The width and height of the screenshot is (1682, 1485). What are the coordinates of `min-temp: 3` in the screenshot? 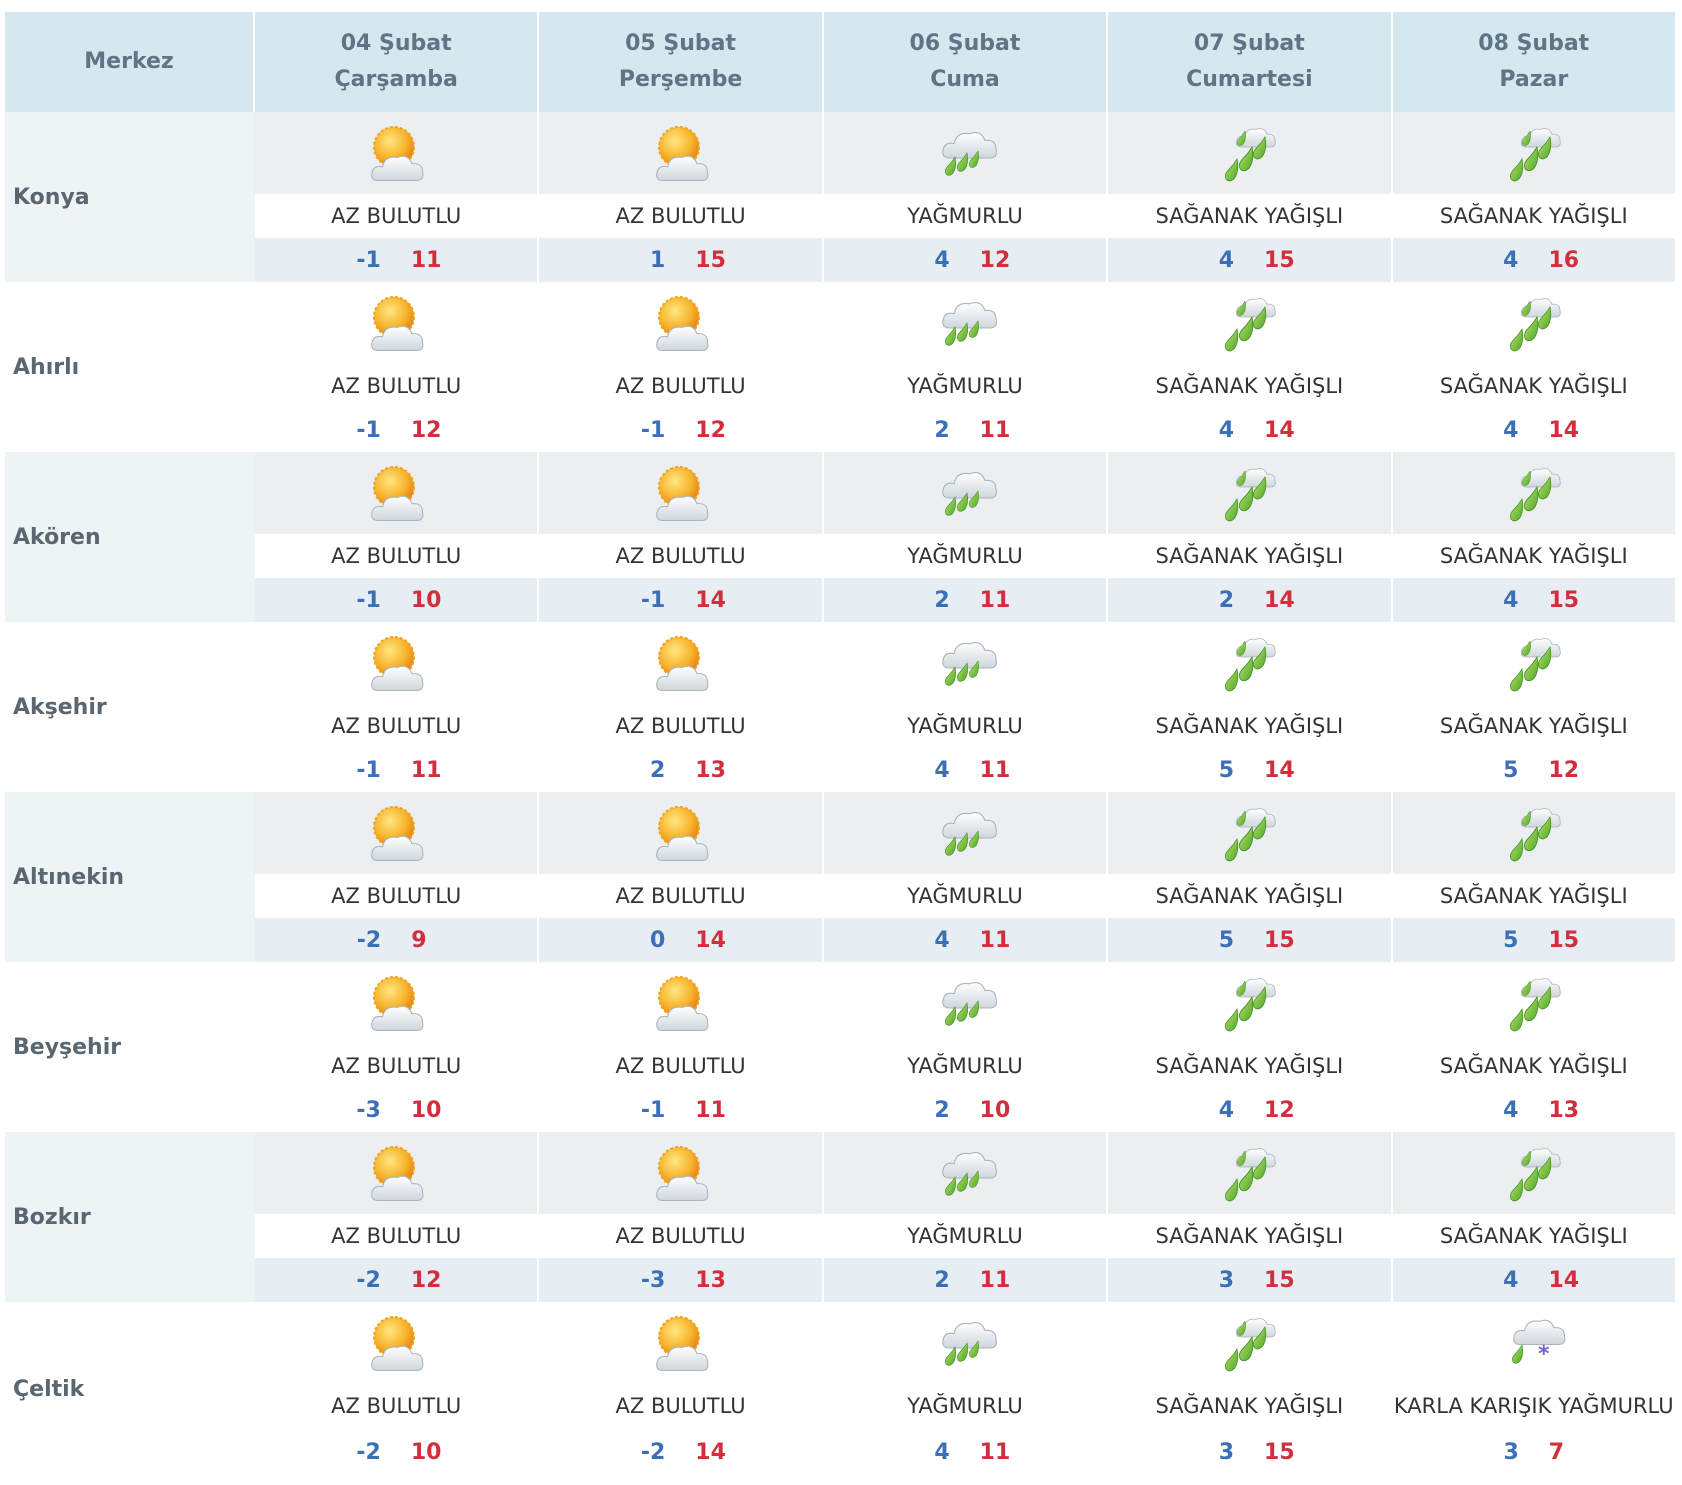 It's located at (1226, 1280).